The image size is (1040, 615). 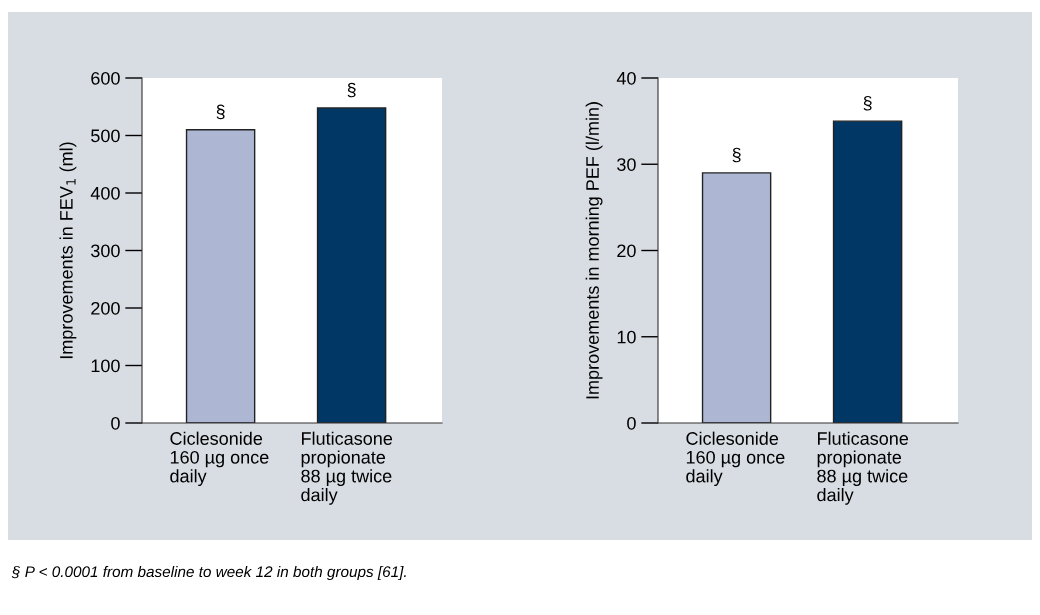 I want to click on y-axis-title: Improvements in FEV$_{1}$ (ml), so click(x=68, y=250).